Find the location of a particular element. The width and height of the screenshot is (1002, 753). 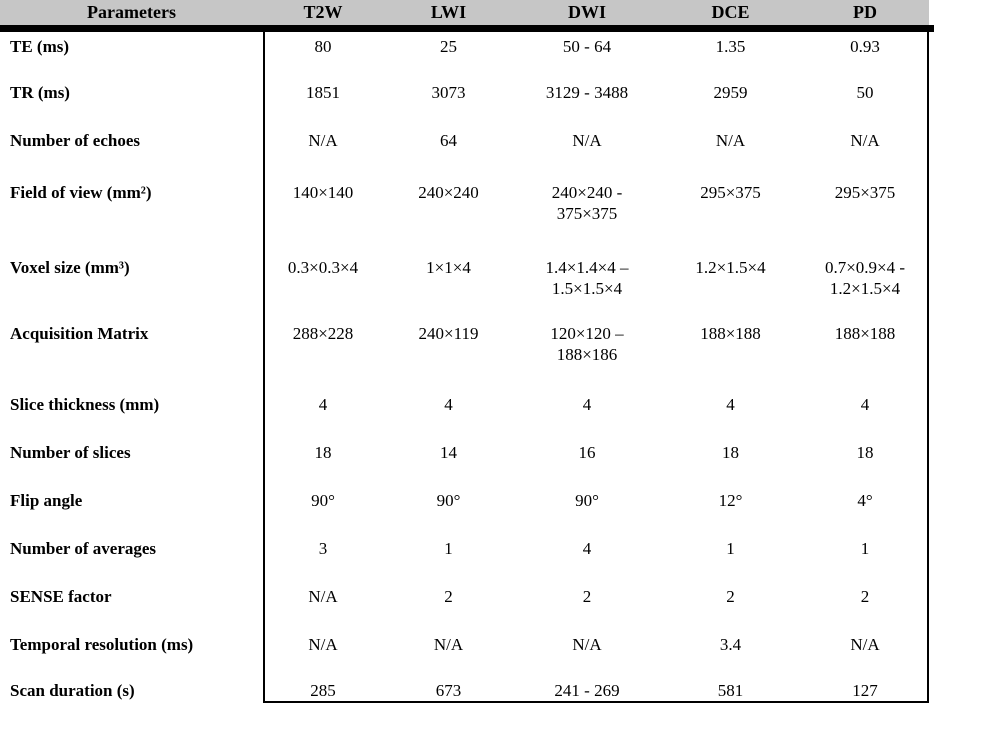

table-cell: 1851 is located at coordinates (323, 92).